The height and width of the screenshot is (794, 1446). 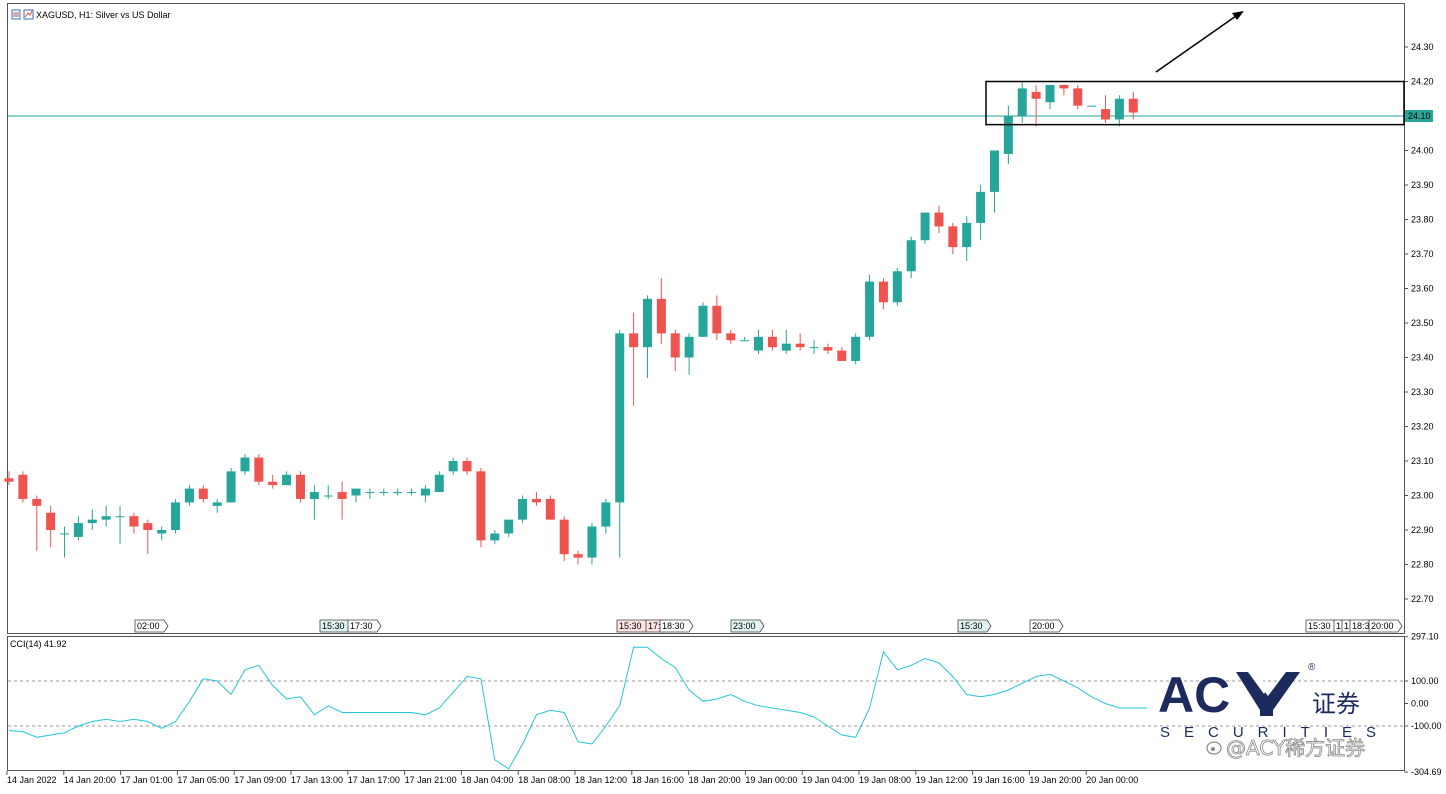 What do you see at coordinates (431, 780) in the screenshot?
I see `time-tick-label: 17 Jan 21:00` at bounding box center [431, 780].